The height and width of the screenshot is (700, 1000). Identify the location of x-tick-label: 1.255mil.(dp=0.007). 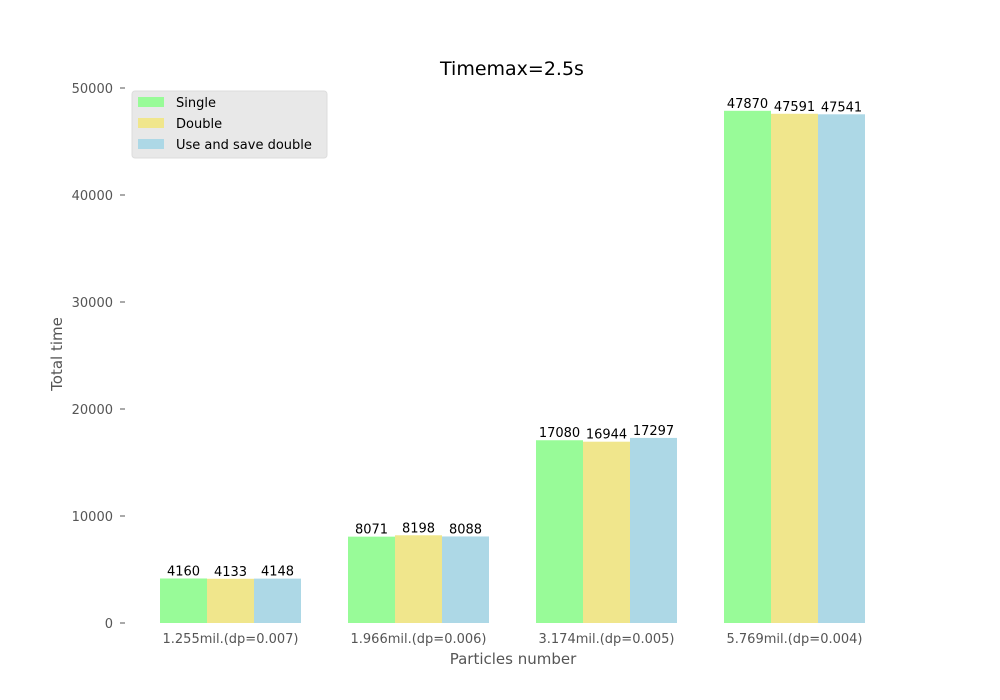
(231, 639).